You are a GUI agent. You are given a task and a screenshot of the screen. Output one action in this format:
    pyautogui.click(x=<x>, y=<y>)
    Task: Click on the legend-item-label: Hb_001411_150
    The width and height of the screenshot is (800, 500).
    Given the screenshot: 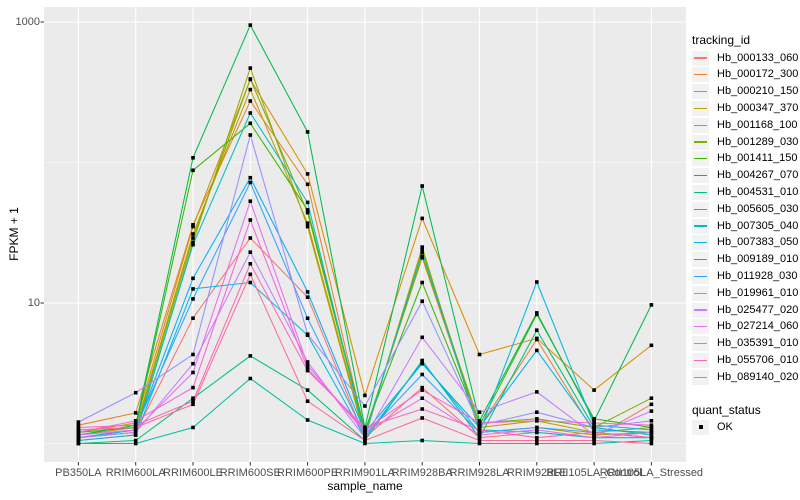 What is the action you would take?
    pyautogui.click(x=757, y=158)
    